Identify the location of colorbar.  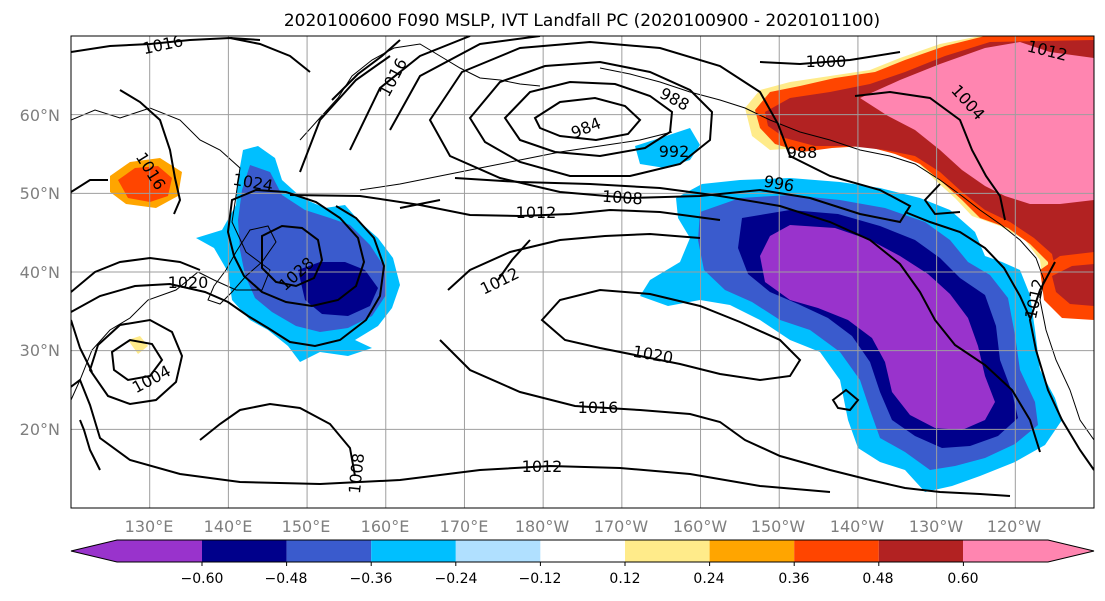
(582, 552).